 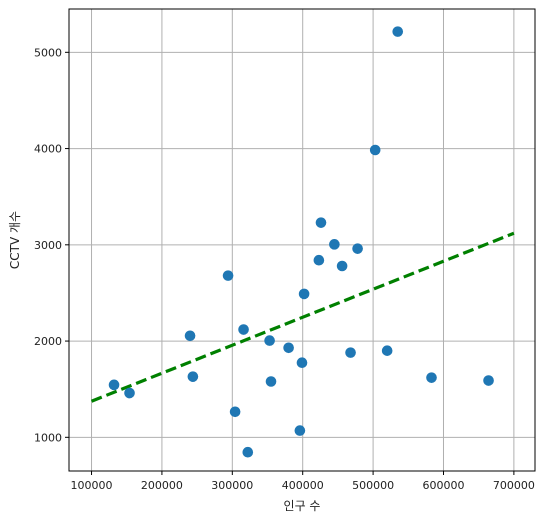 I want to click on y-tick-label: 1000, so click(x=48, y=437).